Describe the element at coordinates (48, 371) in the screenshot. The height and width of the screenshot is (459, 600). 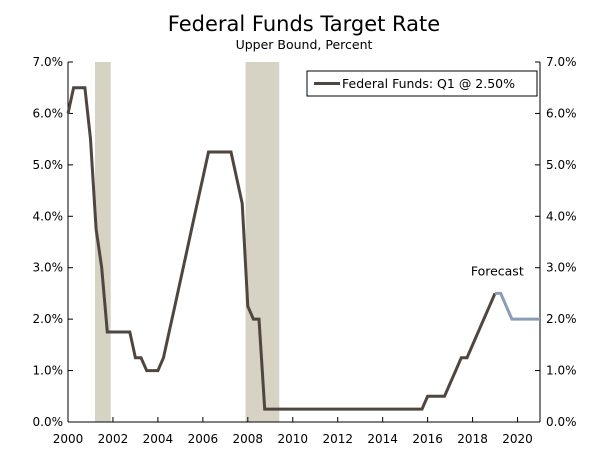
I see `y-tick-label-left: 1.0%` at that location.